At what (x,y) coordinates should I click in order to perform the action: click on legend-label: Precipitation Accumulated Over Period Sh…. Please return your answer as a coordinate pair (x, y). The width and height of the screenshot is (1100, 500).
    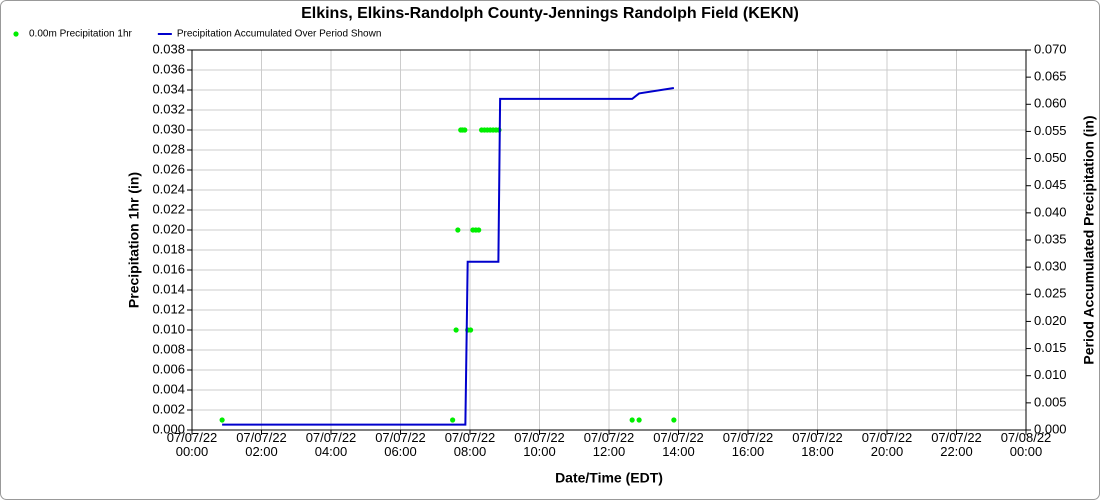
    Looking at the image, I should click on (279, 34).